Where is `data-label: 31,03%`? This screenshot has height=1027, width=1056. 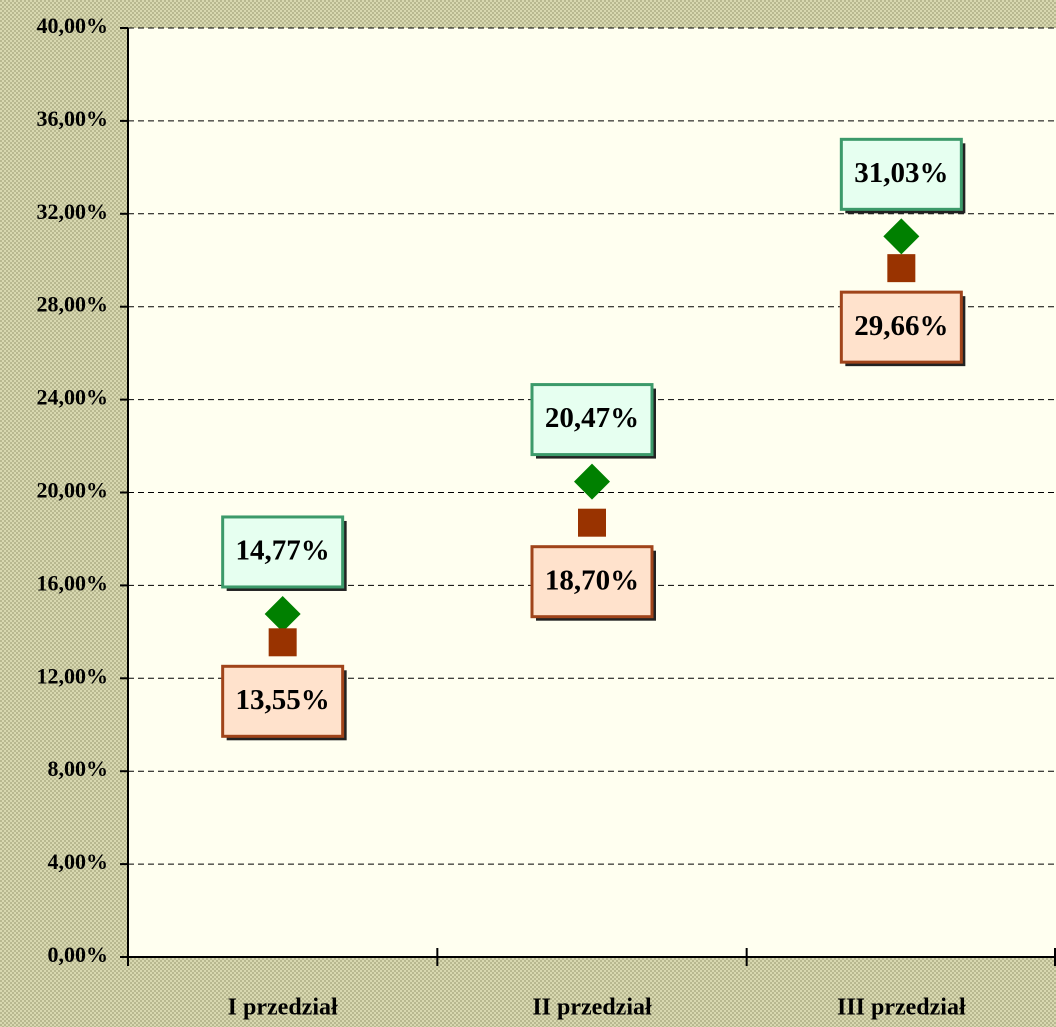
data-label: 31,03% is located at coordinates (901, 173).